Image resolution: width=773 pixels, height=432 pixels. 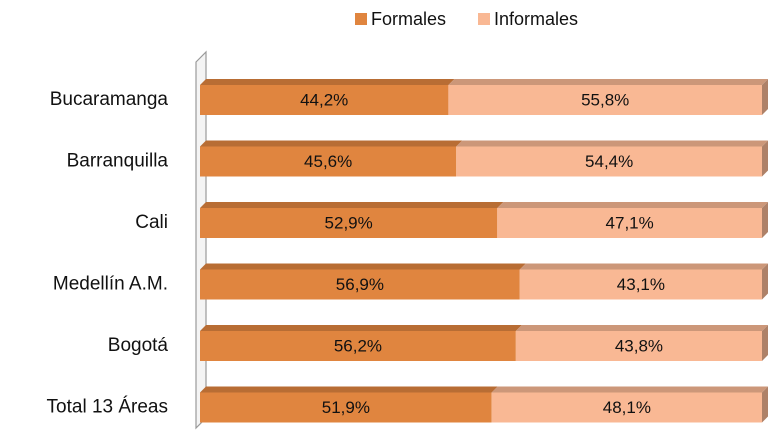 I want to click on data-label: 47,1%, so click(x=630, y=222).